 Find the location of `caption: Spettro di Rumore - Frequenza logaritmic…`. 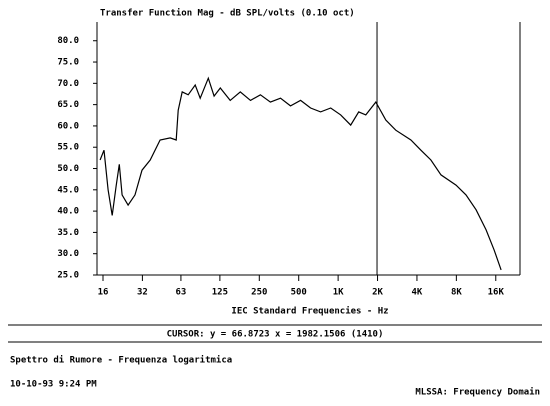

caption: Spettro di Rumore - Frequenza logaritmic… is located at coordinates (121, 360).